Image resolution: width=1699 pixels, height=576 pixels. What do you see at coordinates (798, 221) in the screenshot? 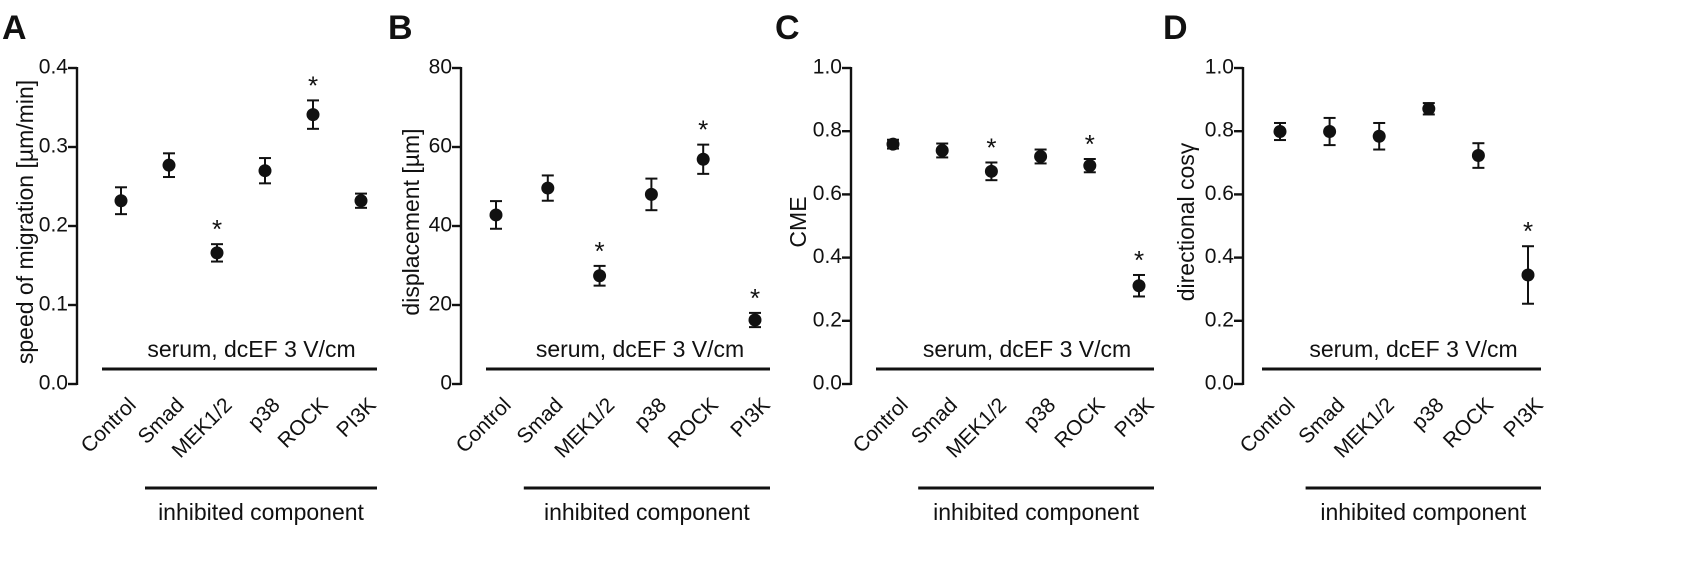
I see `y-axis-label: CME` at bounding box center [798, 221].